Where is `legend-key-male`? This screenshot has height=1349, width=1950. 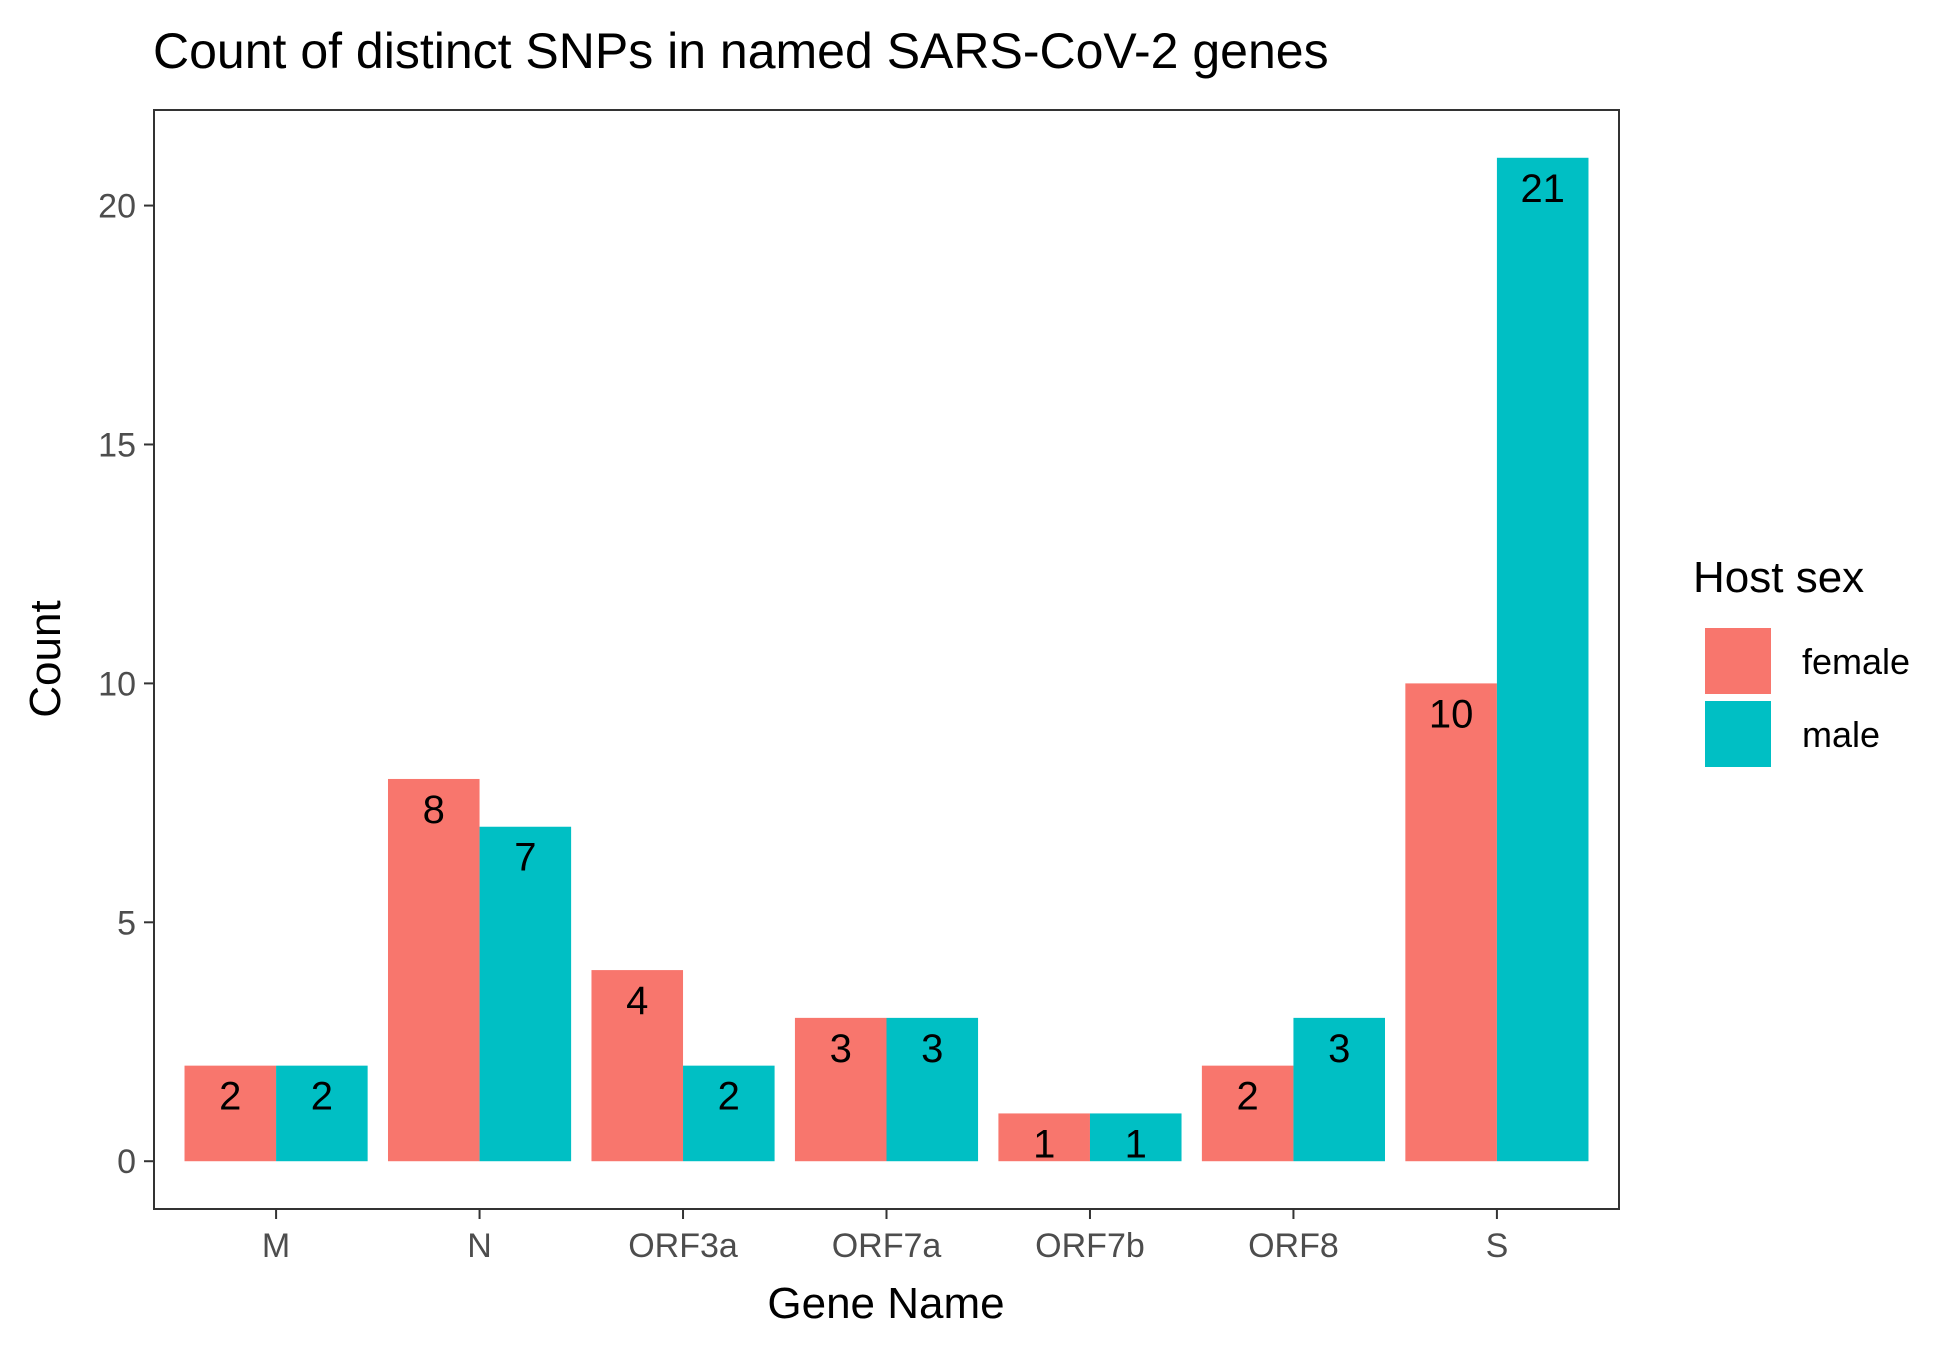 legend-key-male is located at coordinates (1738, 734).